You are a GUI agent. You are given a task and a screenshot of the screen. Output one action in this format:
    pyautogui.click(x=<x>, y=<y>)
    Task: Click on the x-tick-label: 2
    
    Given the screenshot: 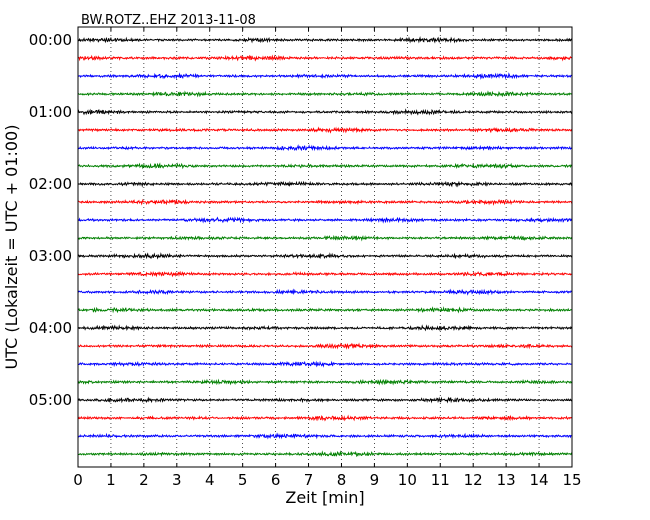 What is the action you would take?
    pyautogui.click(x=144, y=480)
    